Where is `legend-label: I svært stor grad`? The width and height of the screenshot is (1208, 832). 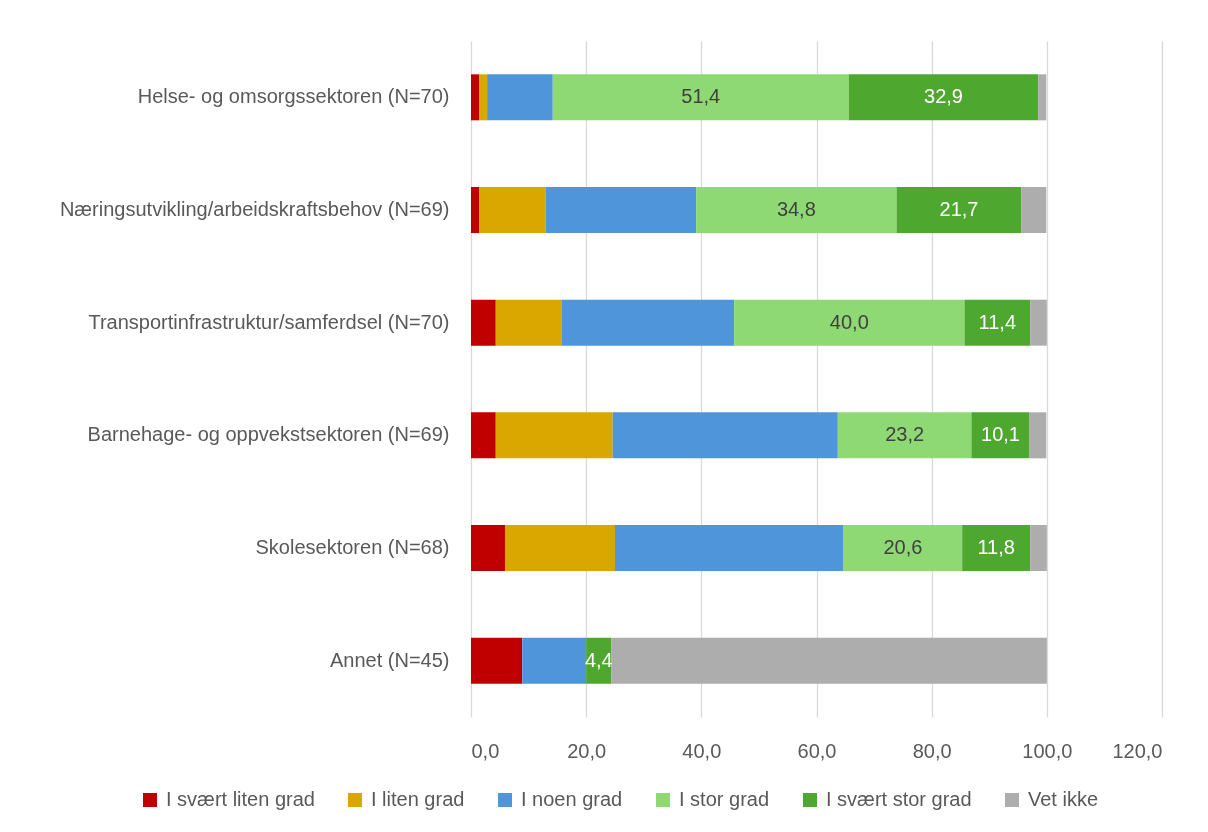
legend-label: I svært stor grad is located at coordinates (899, 799).